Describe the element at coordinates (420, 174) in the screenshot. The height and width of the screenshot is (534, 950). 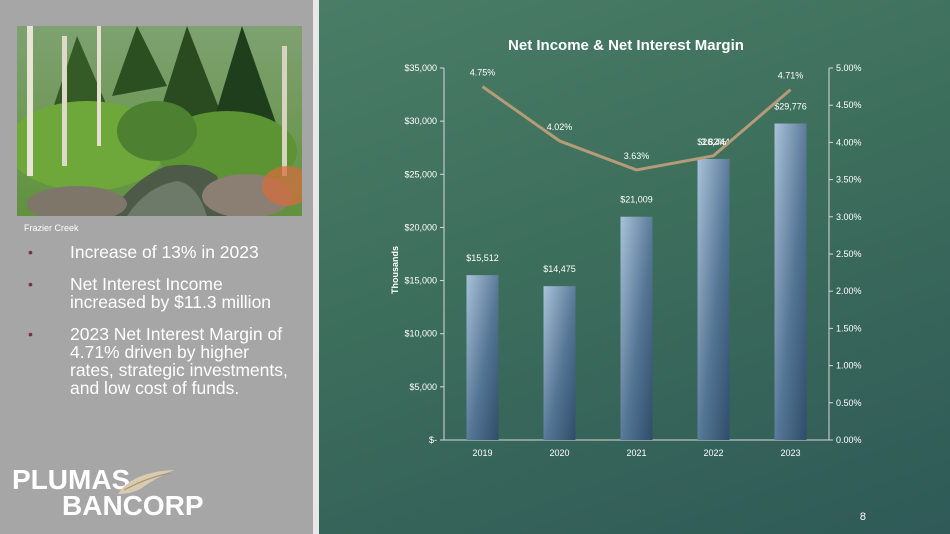
I see `y-tick-label: $25,000` at that location.